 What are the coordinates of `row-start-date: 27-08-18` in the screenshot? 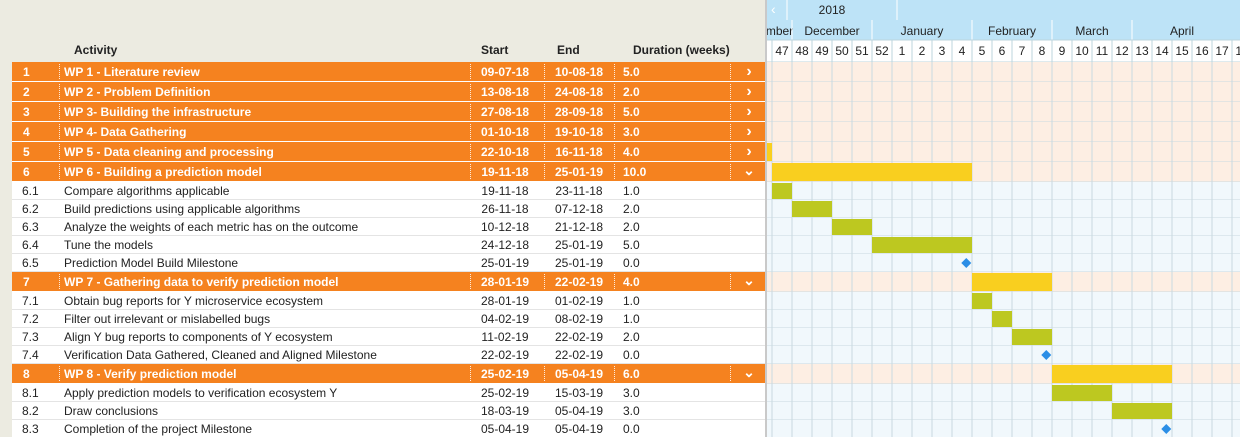 It's located at (505, 111).